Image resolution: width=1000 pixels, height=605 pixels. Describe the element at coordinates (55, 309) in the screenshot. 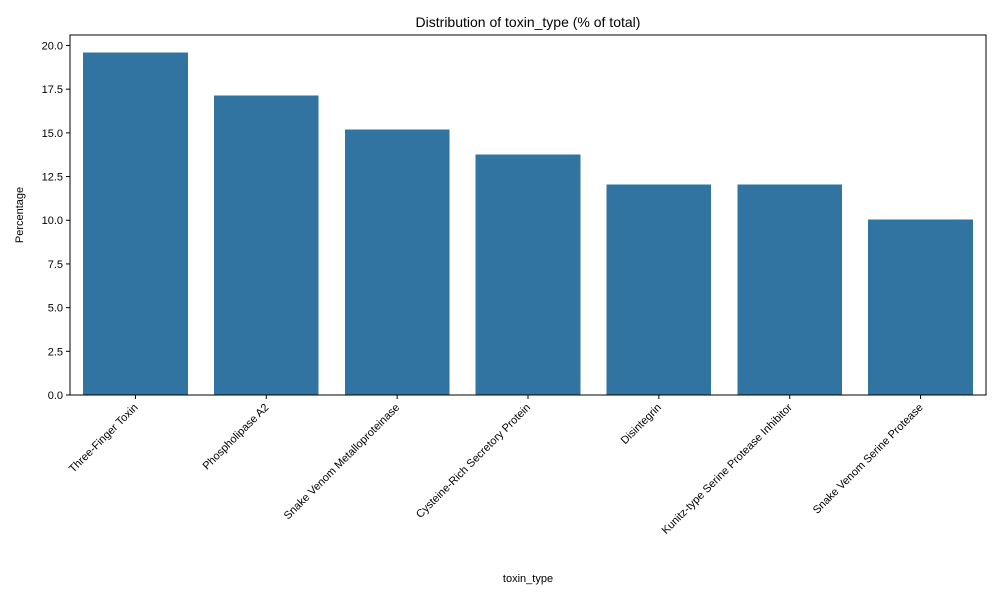

I see `y-tick-label: 5.0` at that location.